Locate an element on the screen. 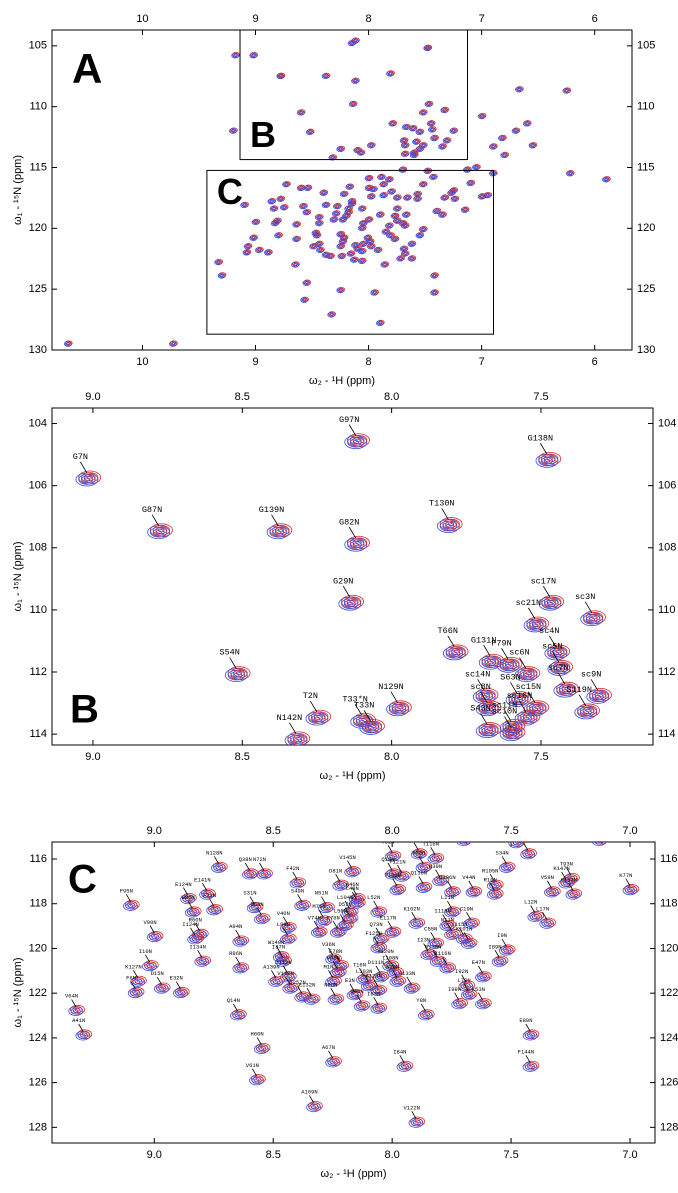 This screenshot has width=678, height=1193. peak-label: F144N is located at coordinates (526, 1051).